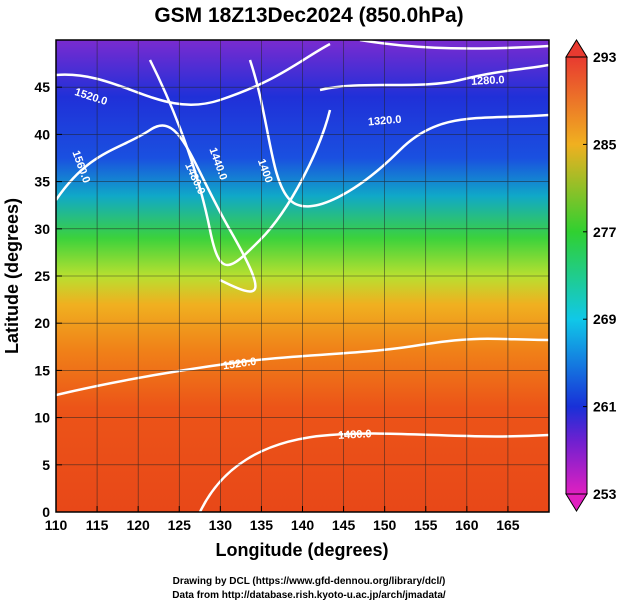 The height and width of the screenshot is (610, 619). What do you see at coordinates (576, 48) in the screenshot?
I see `colorbar-top-extension` at bounding box center [576, 48].